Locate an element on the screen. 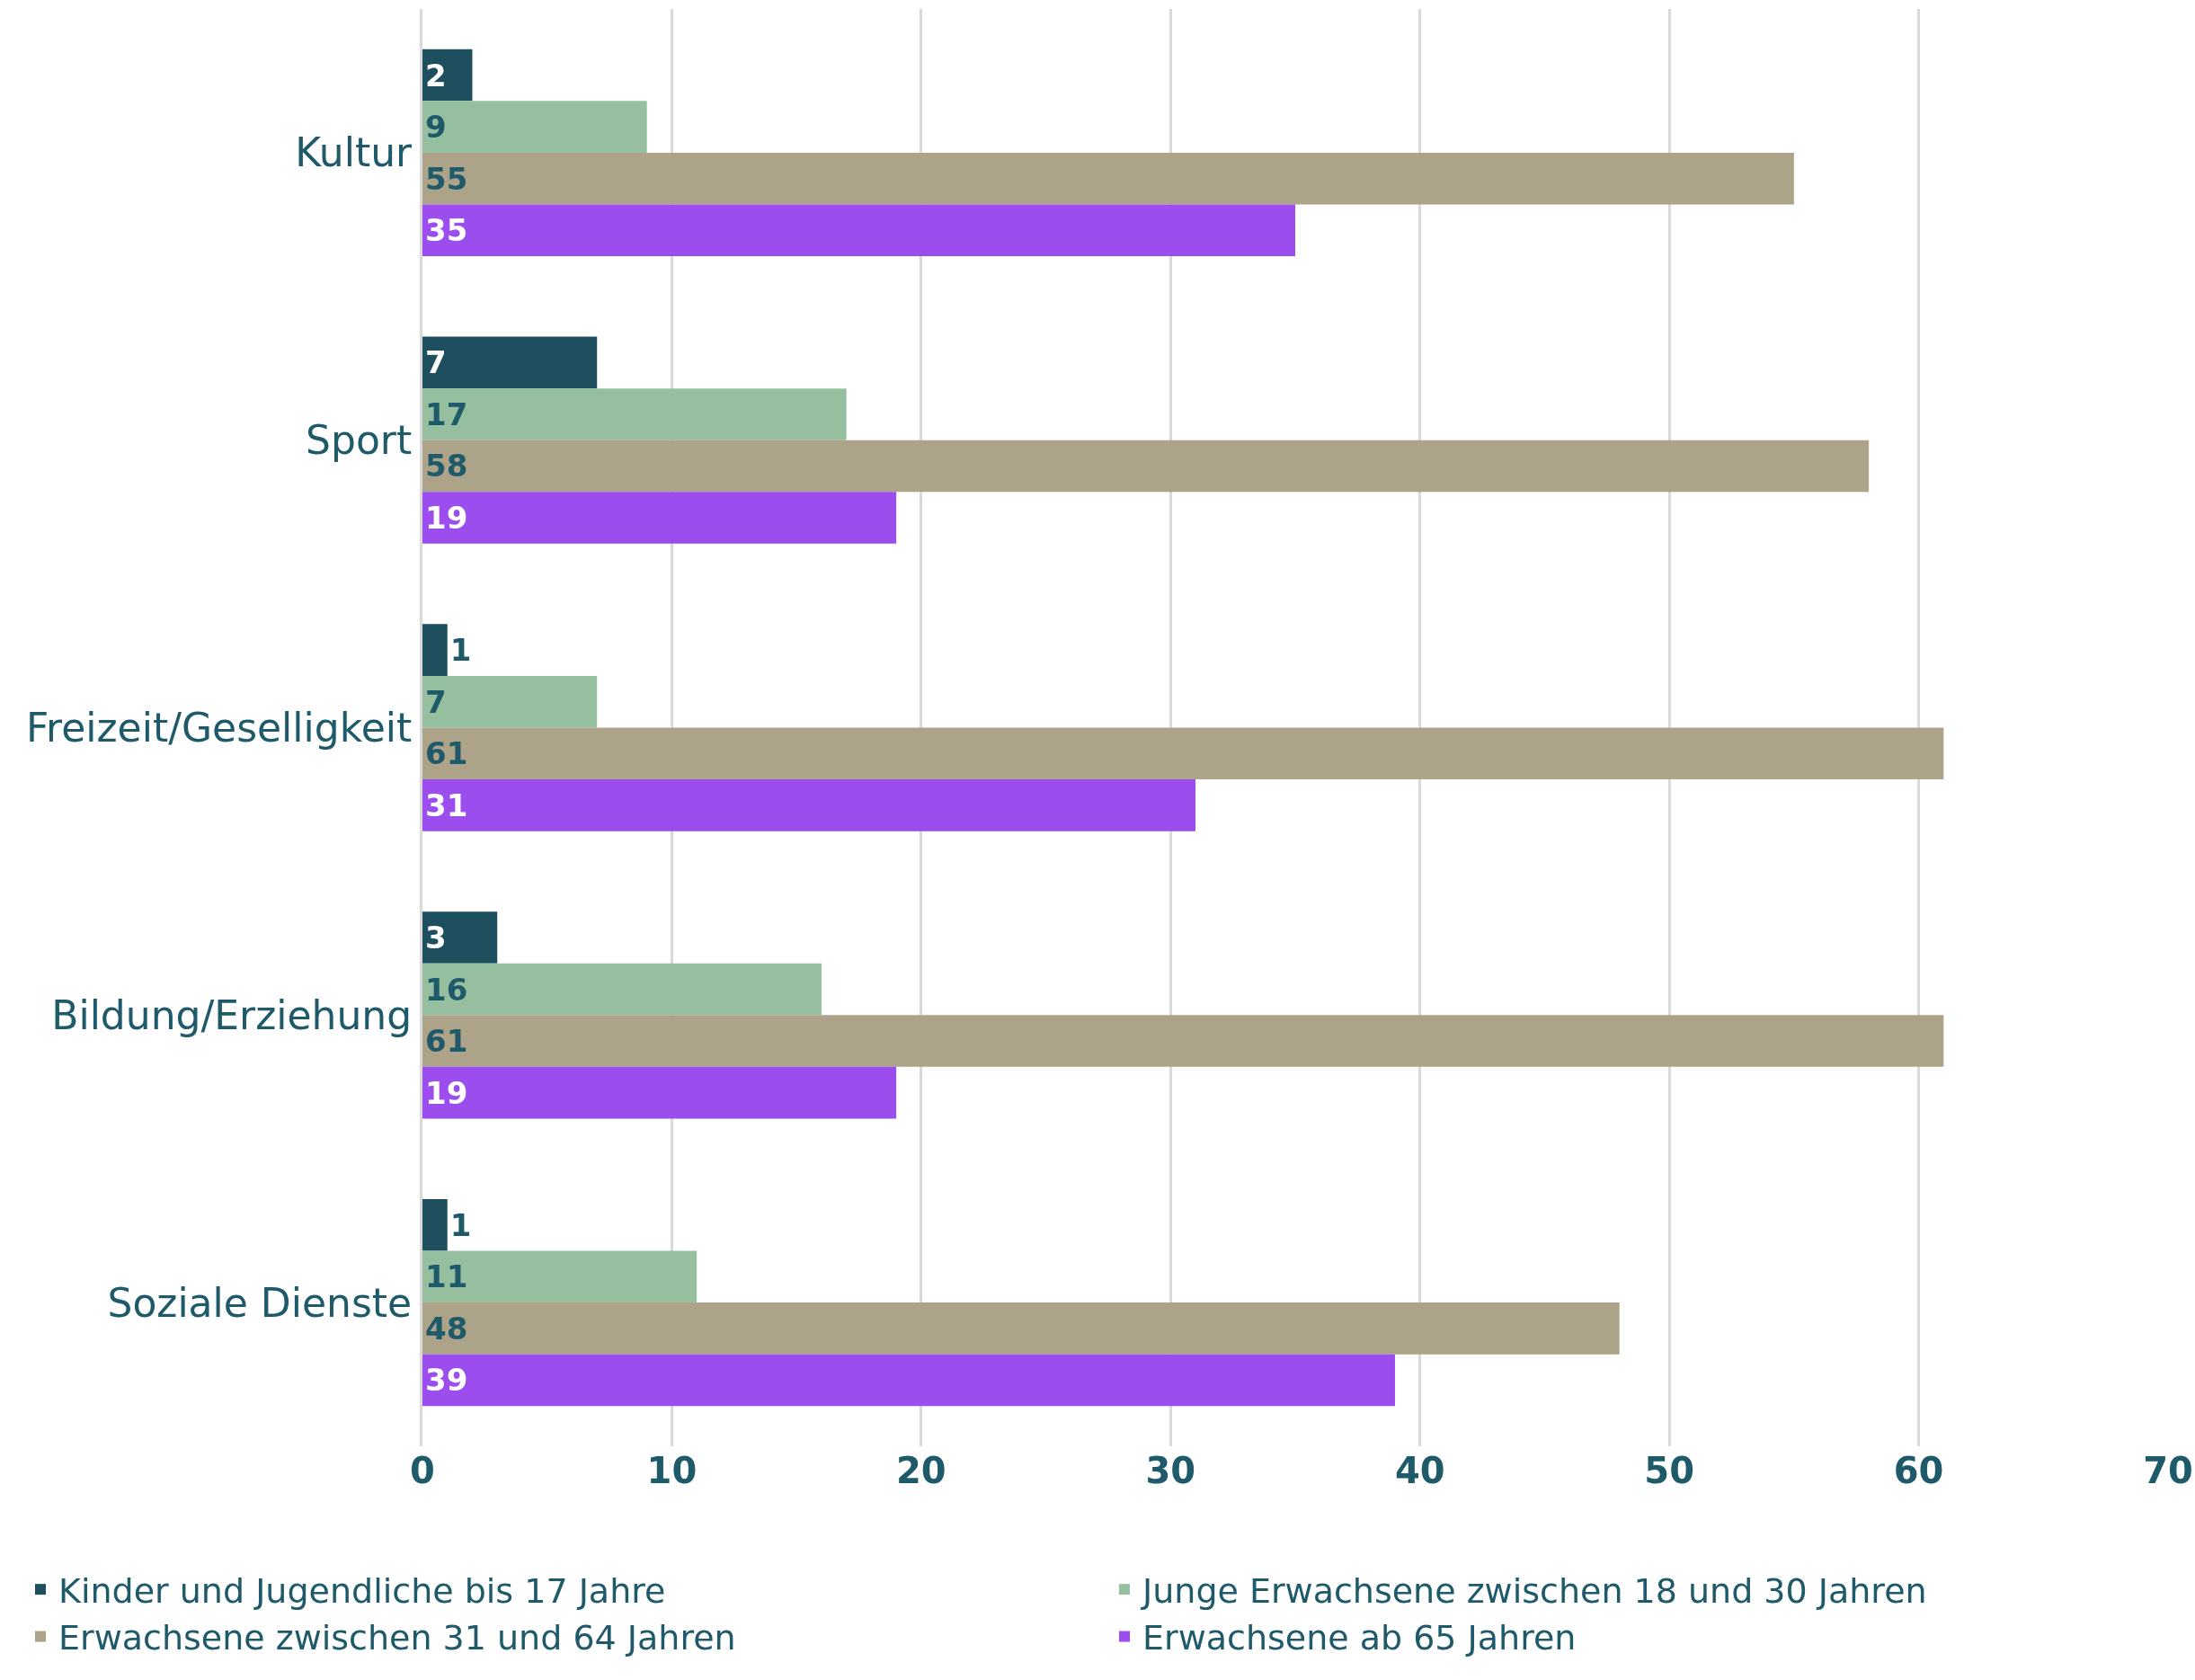  x-tick-label: 50 is located at coordinates (1669, 1470).